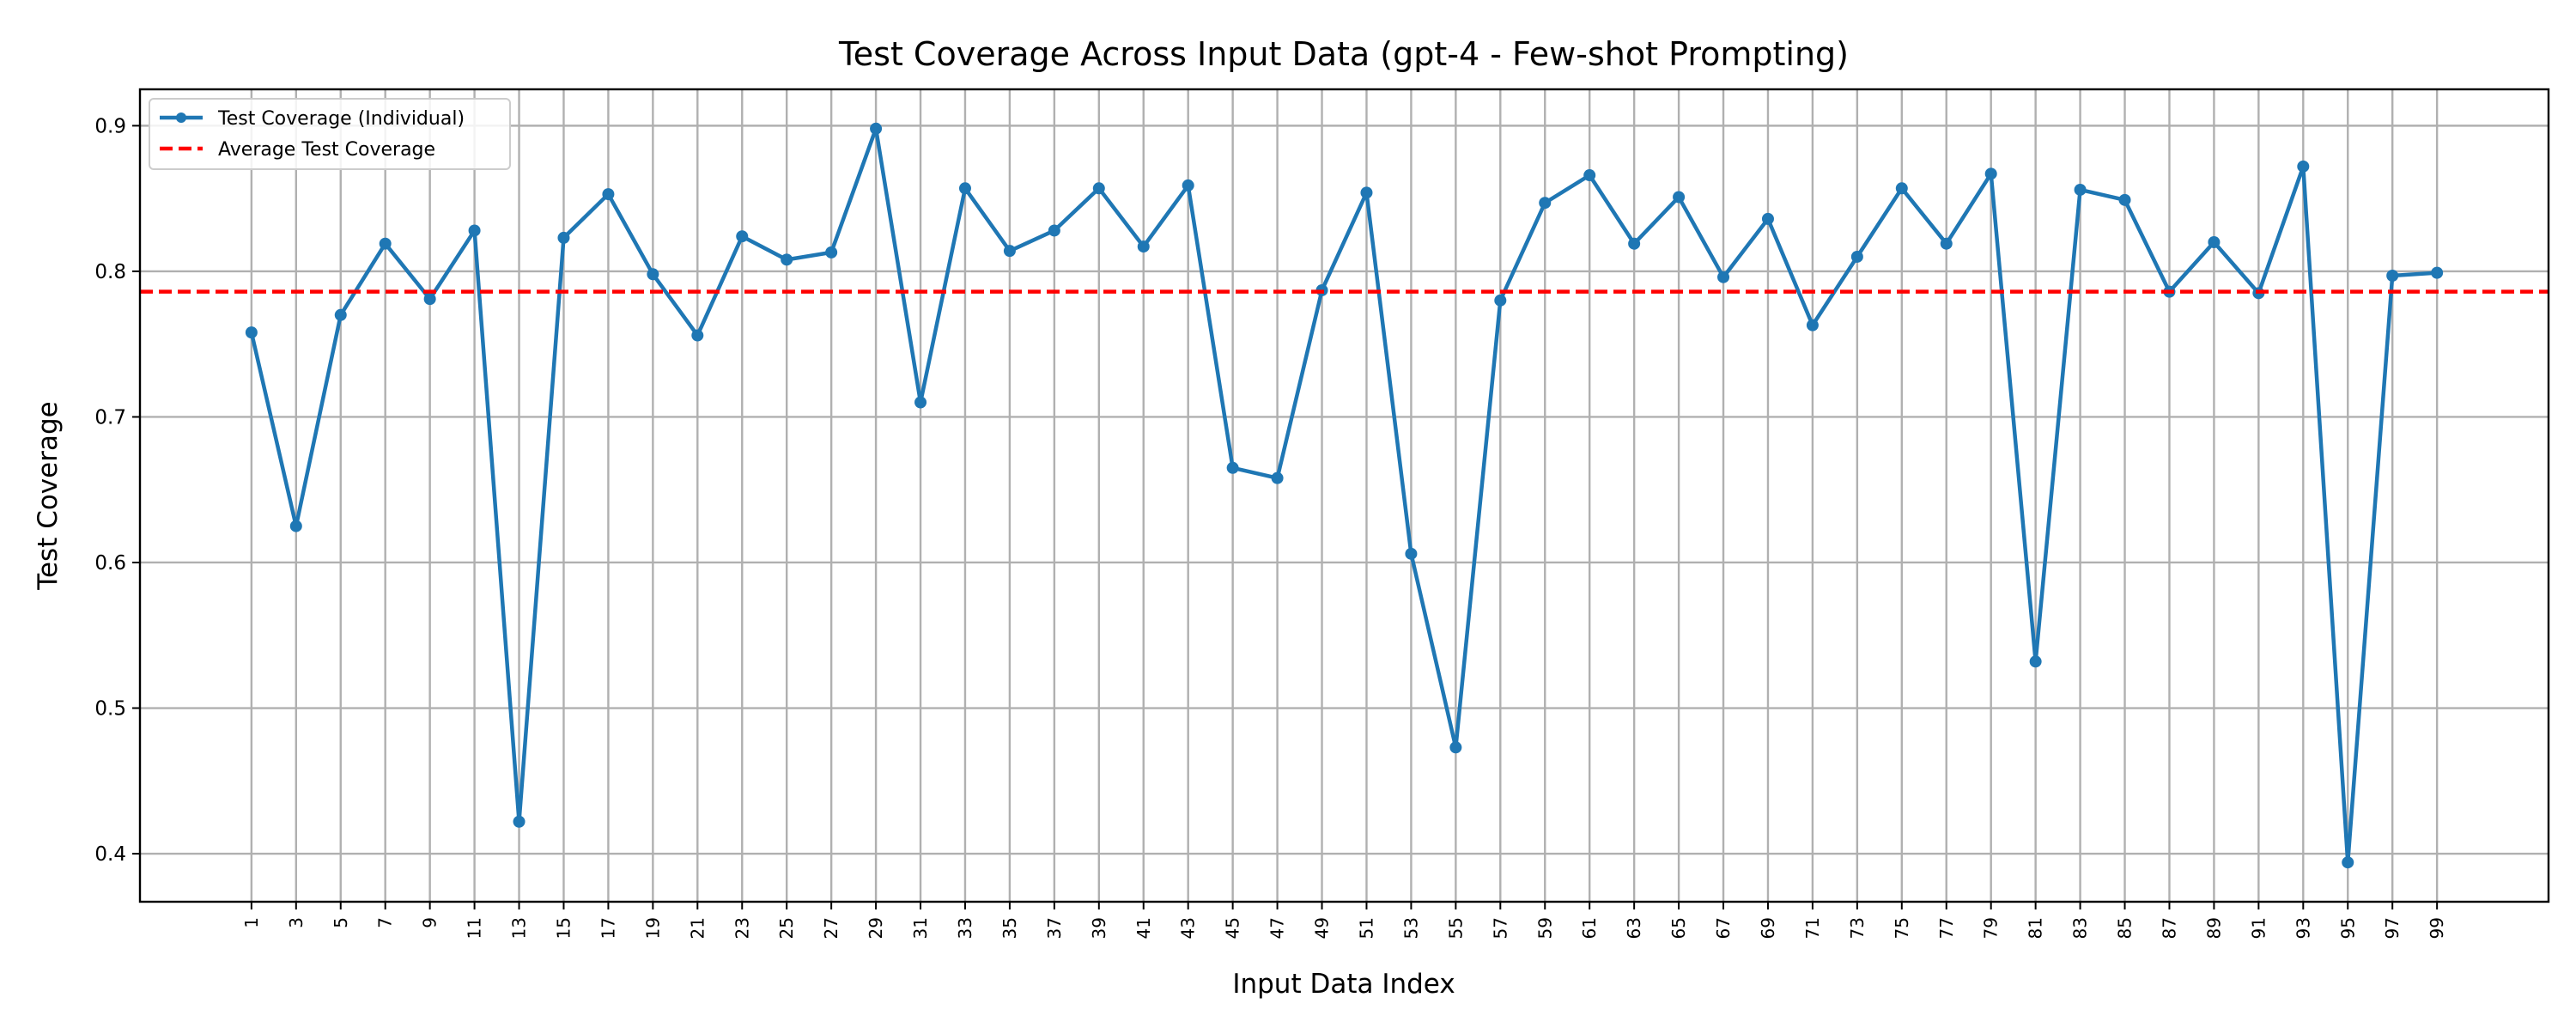 This screenshot has height=1034, width=2576. What do you see at coordinates (1634, 928) in the screenshot?
I see `x-tick-label: 63` at bounding box center [1634, 928].